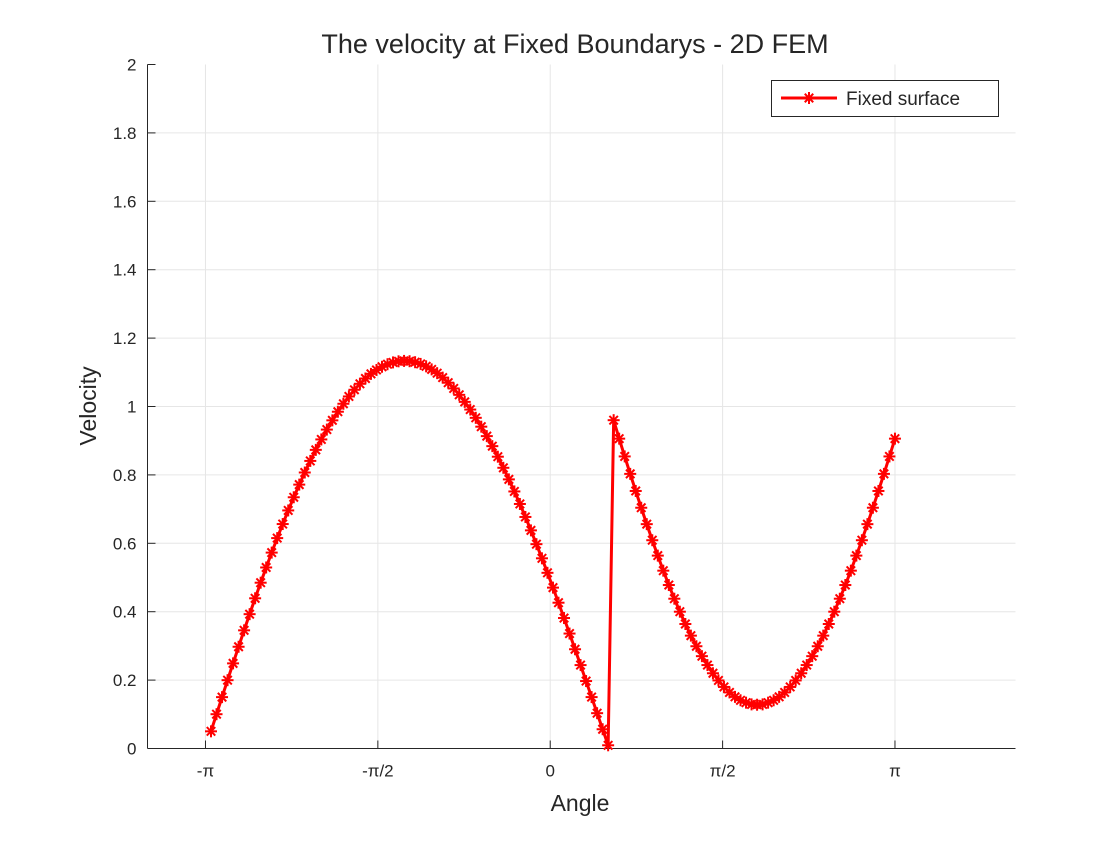 This screenshot has height=845, width=1120. I want to click on y-tick-label: 0.4, so click(125, 612).